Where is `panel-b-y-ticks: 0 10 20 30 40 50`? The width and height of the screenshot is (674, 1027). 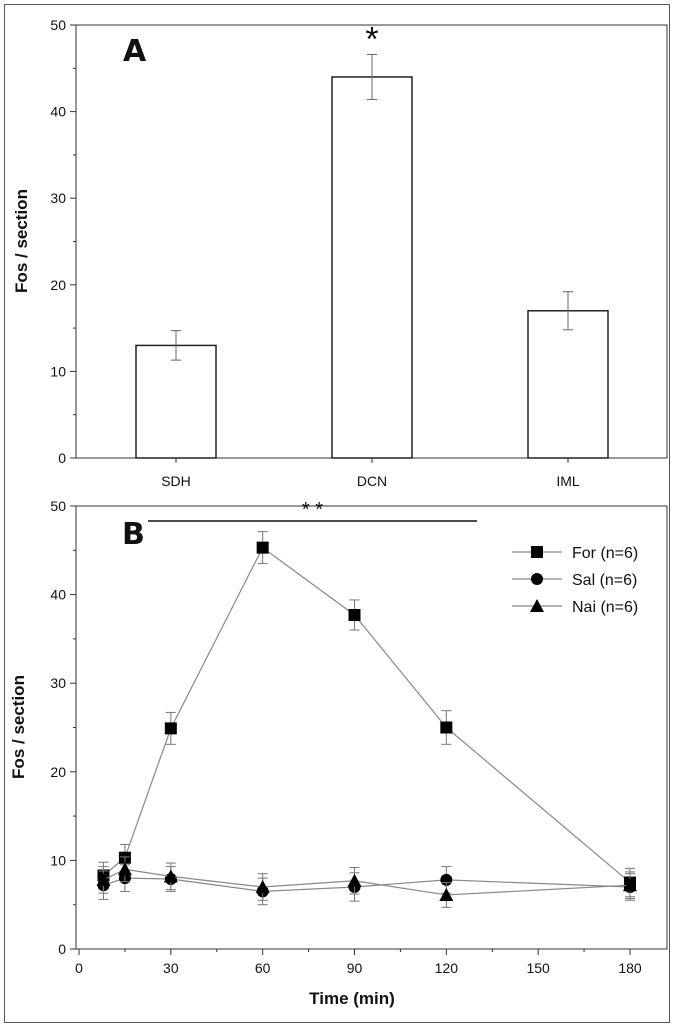
panel-b-y-ticks: 0 10 20 30 40 50 is located at coordinates (63, 727).